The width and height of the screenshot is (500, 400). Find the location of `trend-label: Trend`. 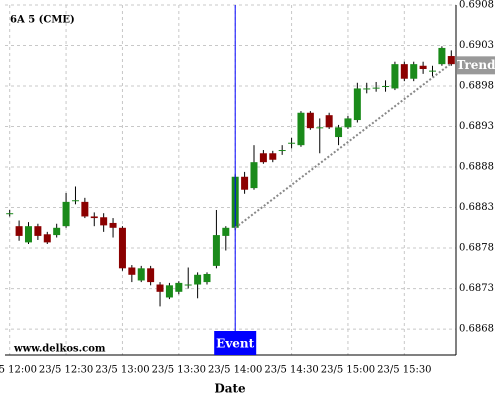

trend-label: Trend is located at coordinates (476, 65).